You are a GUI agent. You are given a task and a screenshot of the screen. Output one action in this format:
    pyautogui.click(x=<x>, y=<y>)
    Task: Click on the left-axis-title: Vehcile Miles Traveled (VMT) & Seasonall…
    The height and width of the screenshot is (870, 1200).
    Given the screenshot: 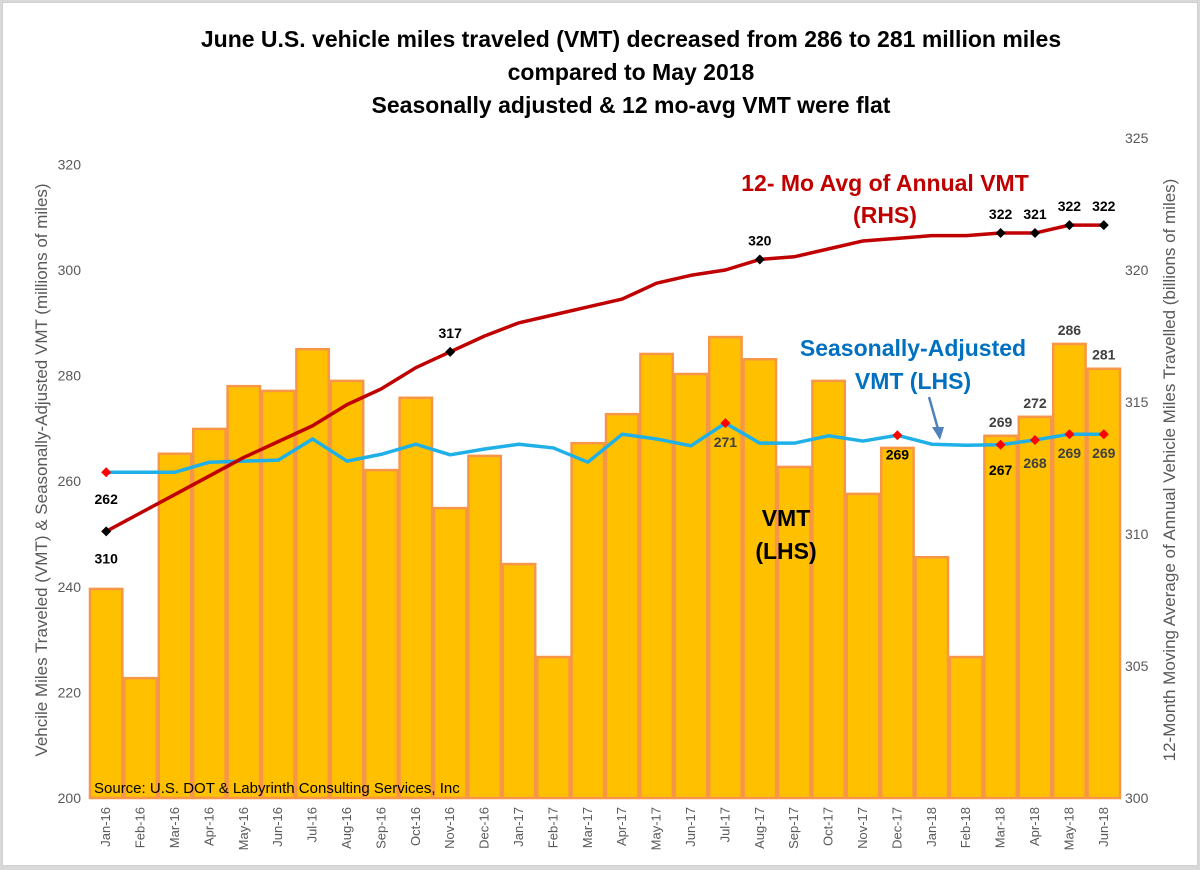 What is the action you would take?
    pyautogui.click(x=41, y=469)
    